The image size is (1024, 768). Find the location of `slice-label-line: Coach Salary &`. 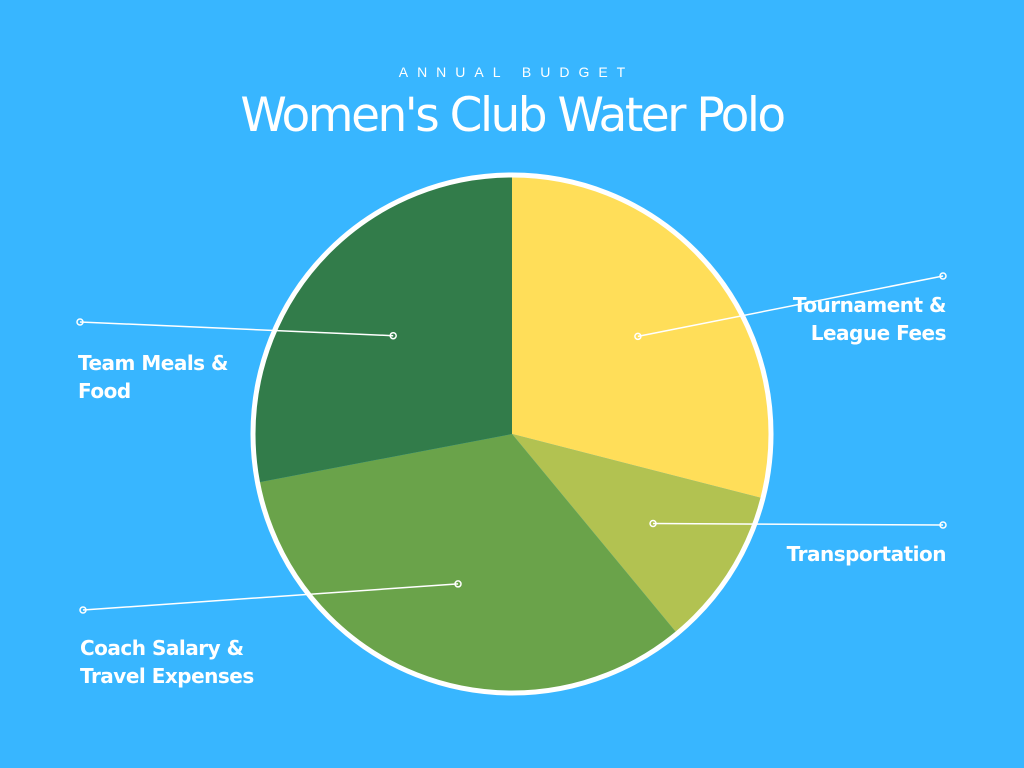

slice-label-line: Coach Salary & is located at coordinates (162, 648).